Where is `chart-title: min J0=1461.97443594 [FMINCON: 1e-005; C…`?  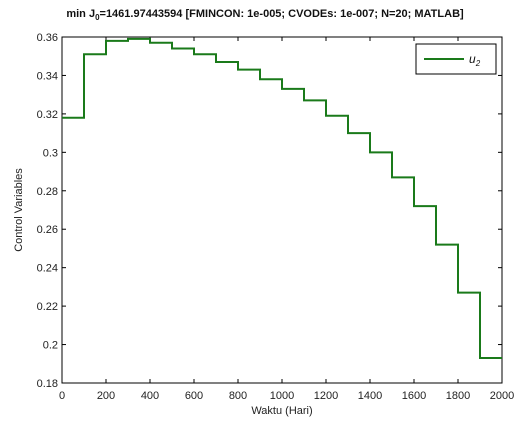
chart-title: min J0=1461.97443594 [FMINCON: 1e-005; C… is located at coordinates (265, 15).